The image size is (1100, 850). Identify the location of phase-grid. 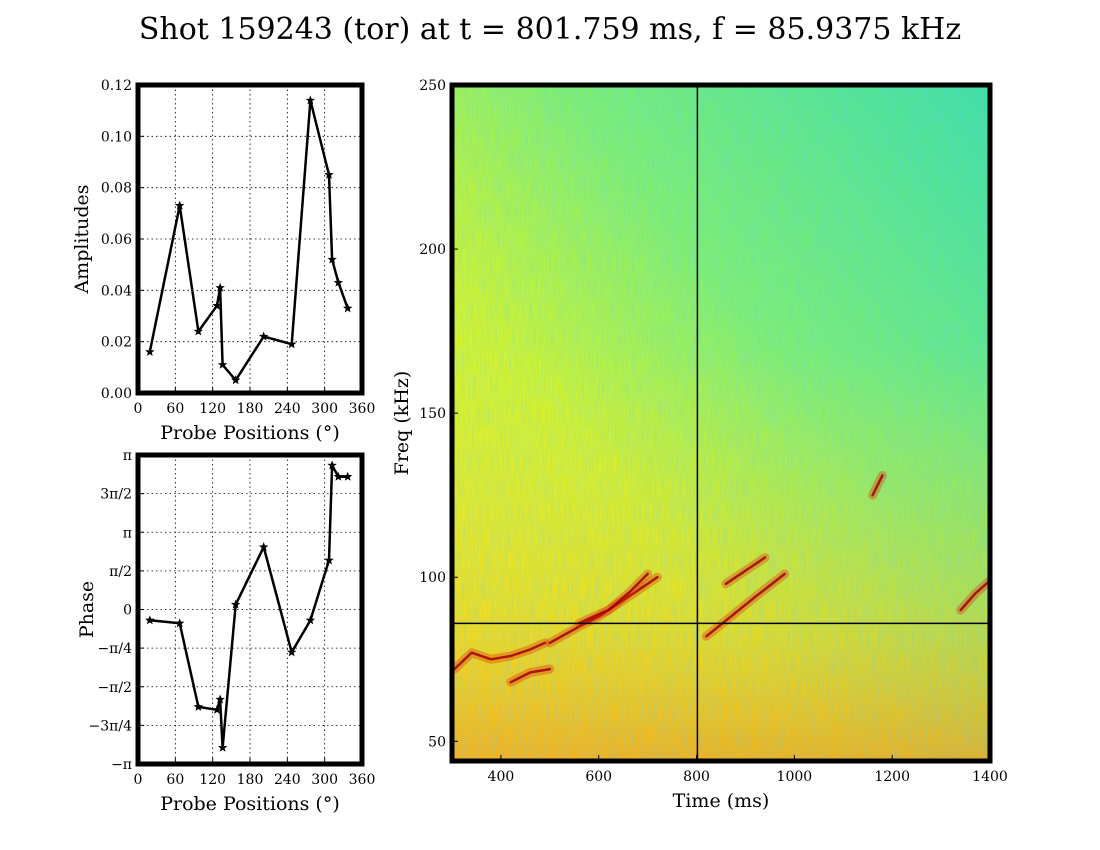
(250, 609).